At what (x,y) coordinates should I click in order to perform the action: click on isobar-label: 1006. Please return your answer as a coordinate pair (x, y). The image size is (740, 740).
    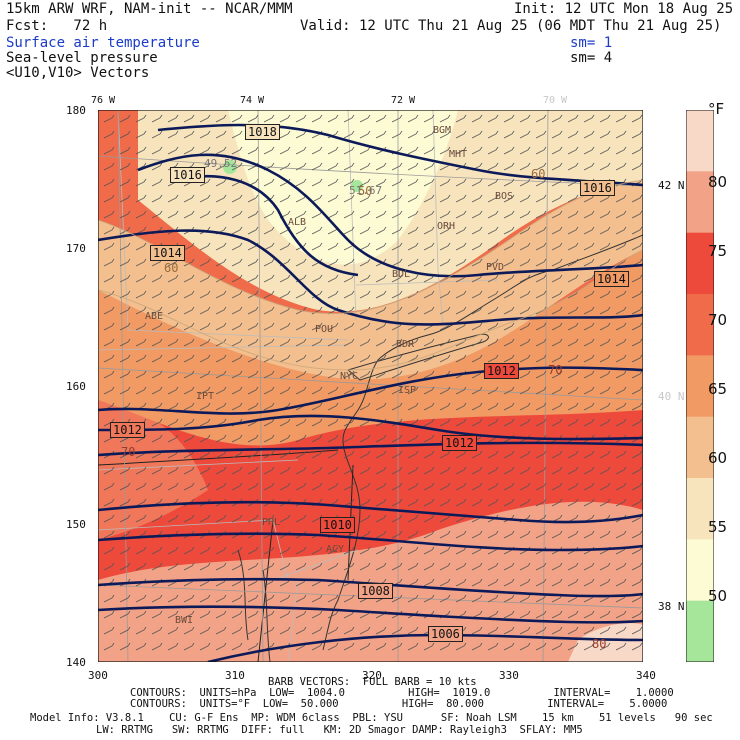
    Looking at the image, I should click on (445, 634).